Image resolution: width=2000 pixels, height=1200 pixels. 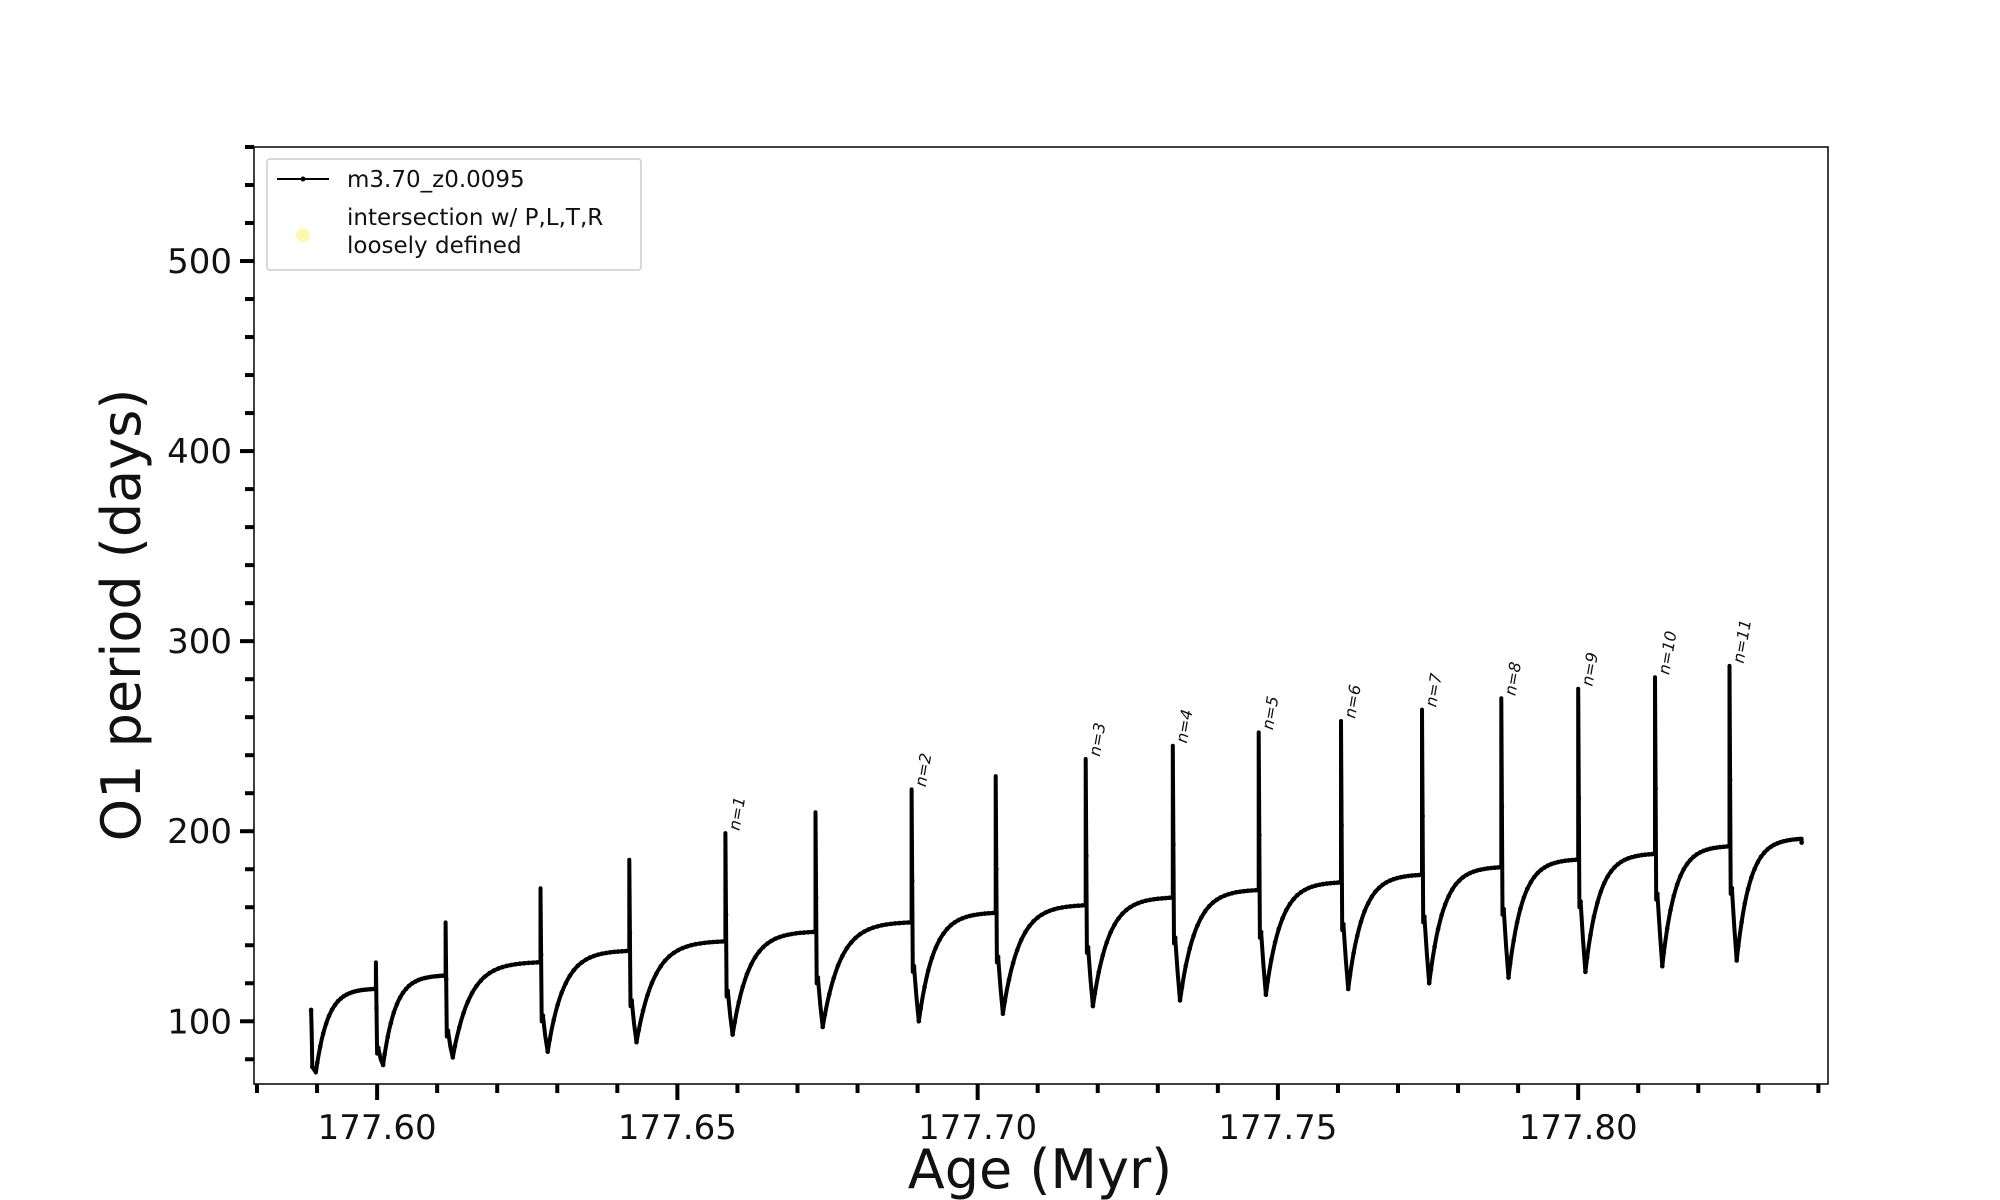 I want to click on x-tick-label: 177.65, so click(x=677, y=1128).